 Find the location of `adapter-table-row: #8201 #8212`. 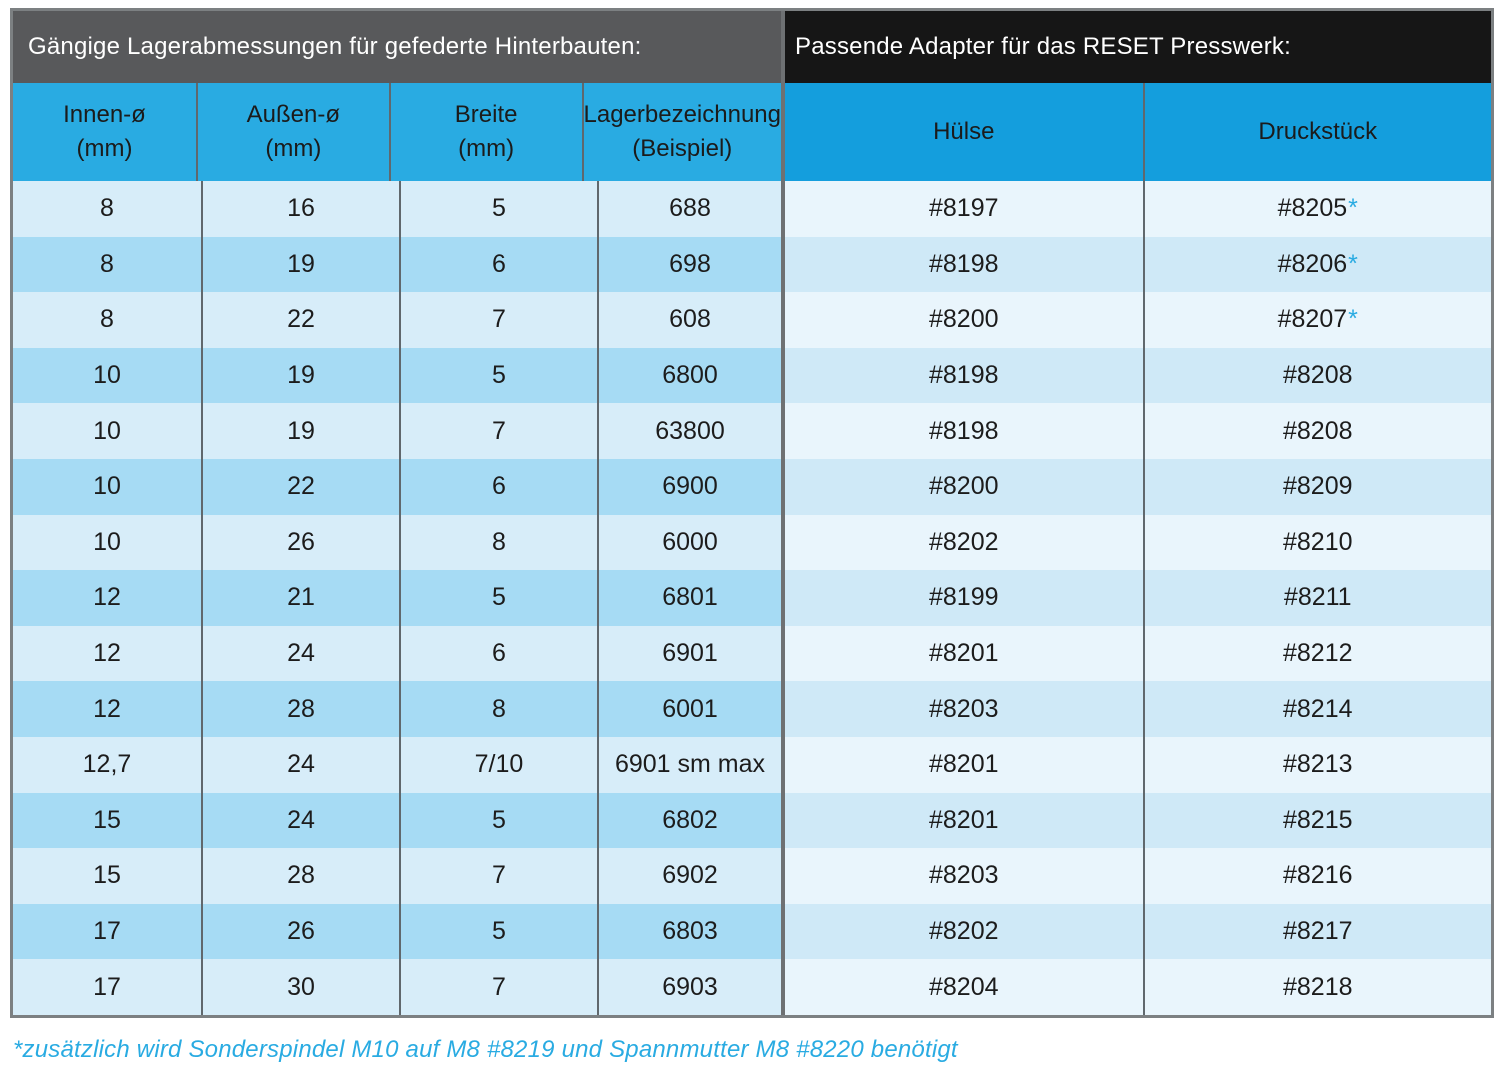

adapter-table-row: #8201 #8212 is located at coordinates (1138, 653).